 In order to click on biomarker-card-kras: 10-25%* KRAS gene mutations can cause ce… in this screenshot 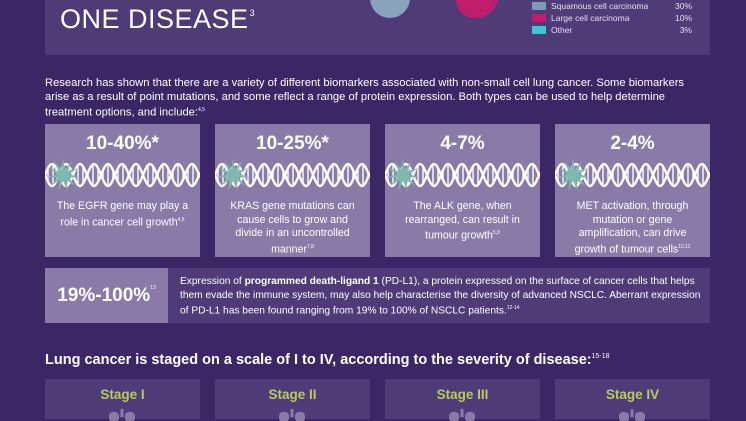, I will do `click(292, 190)`.